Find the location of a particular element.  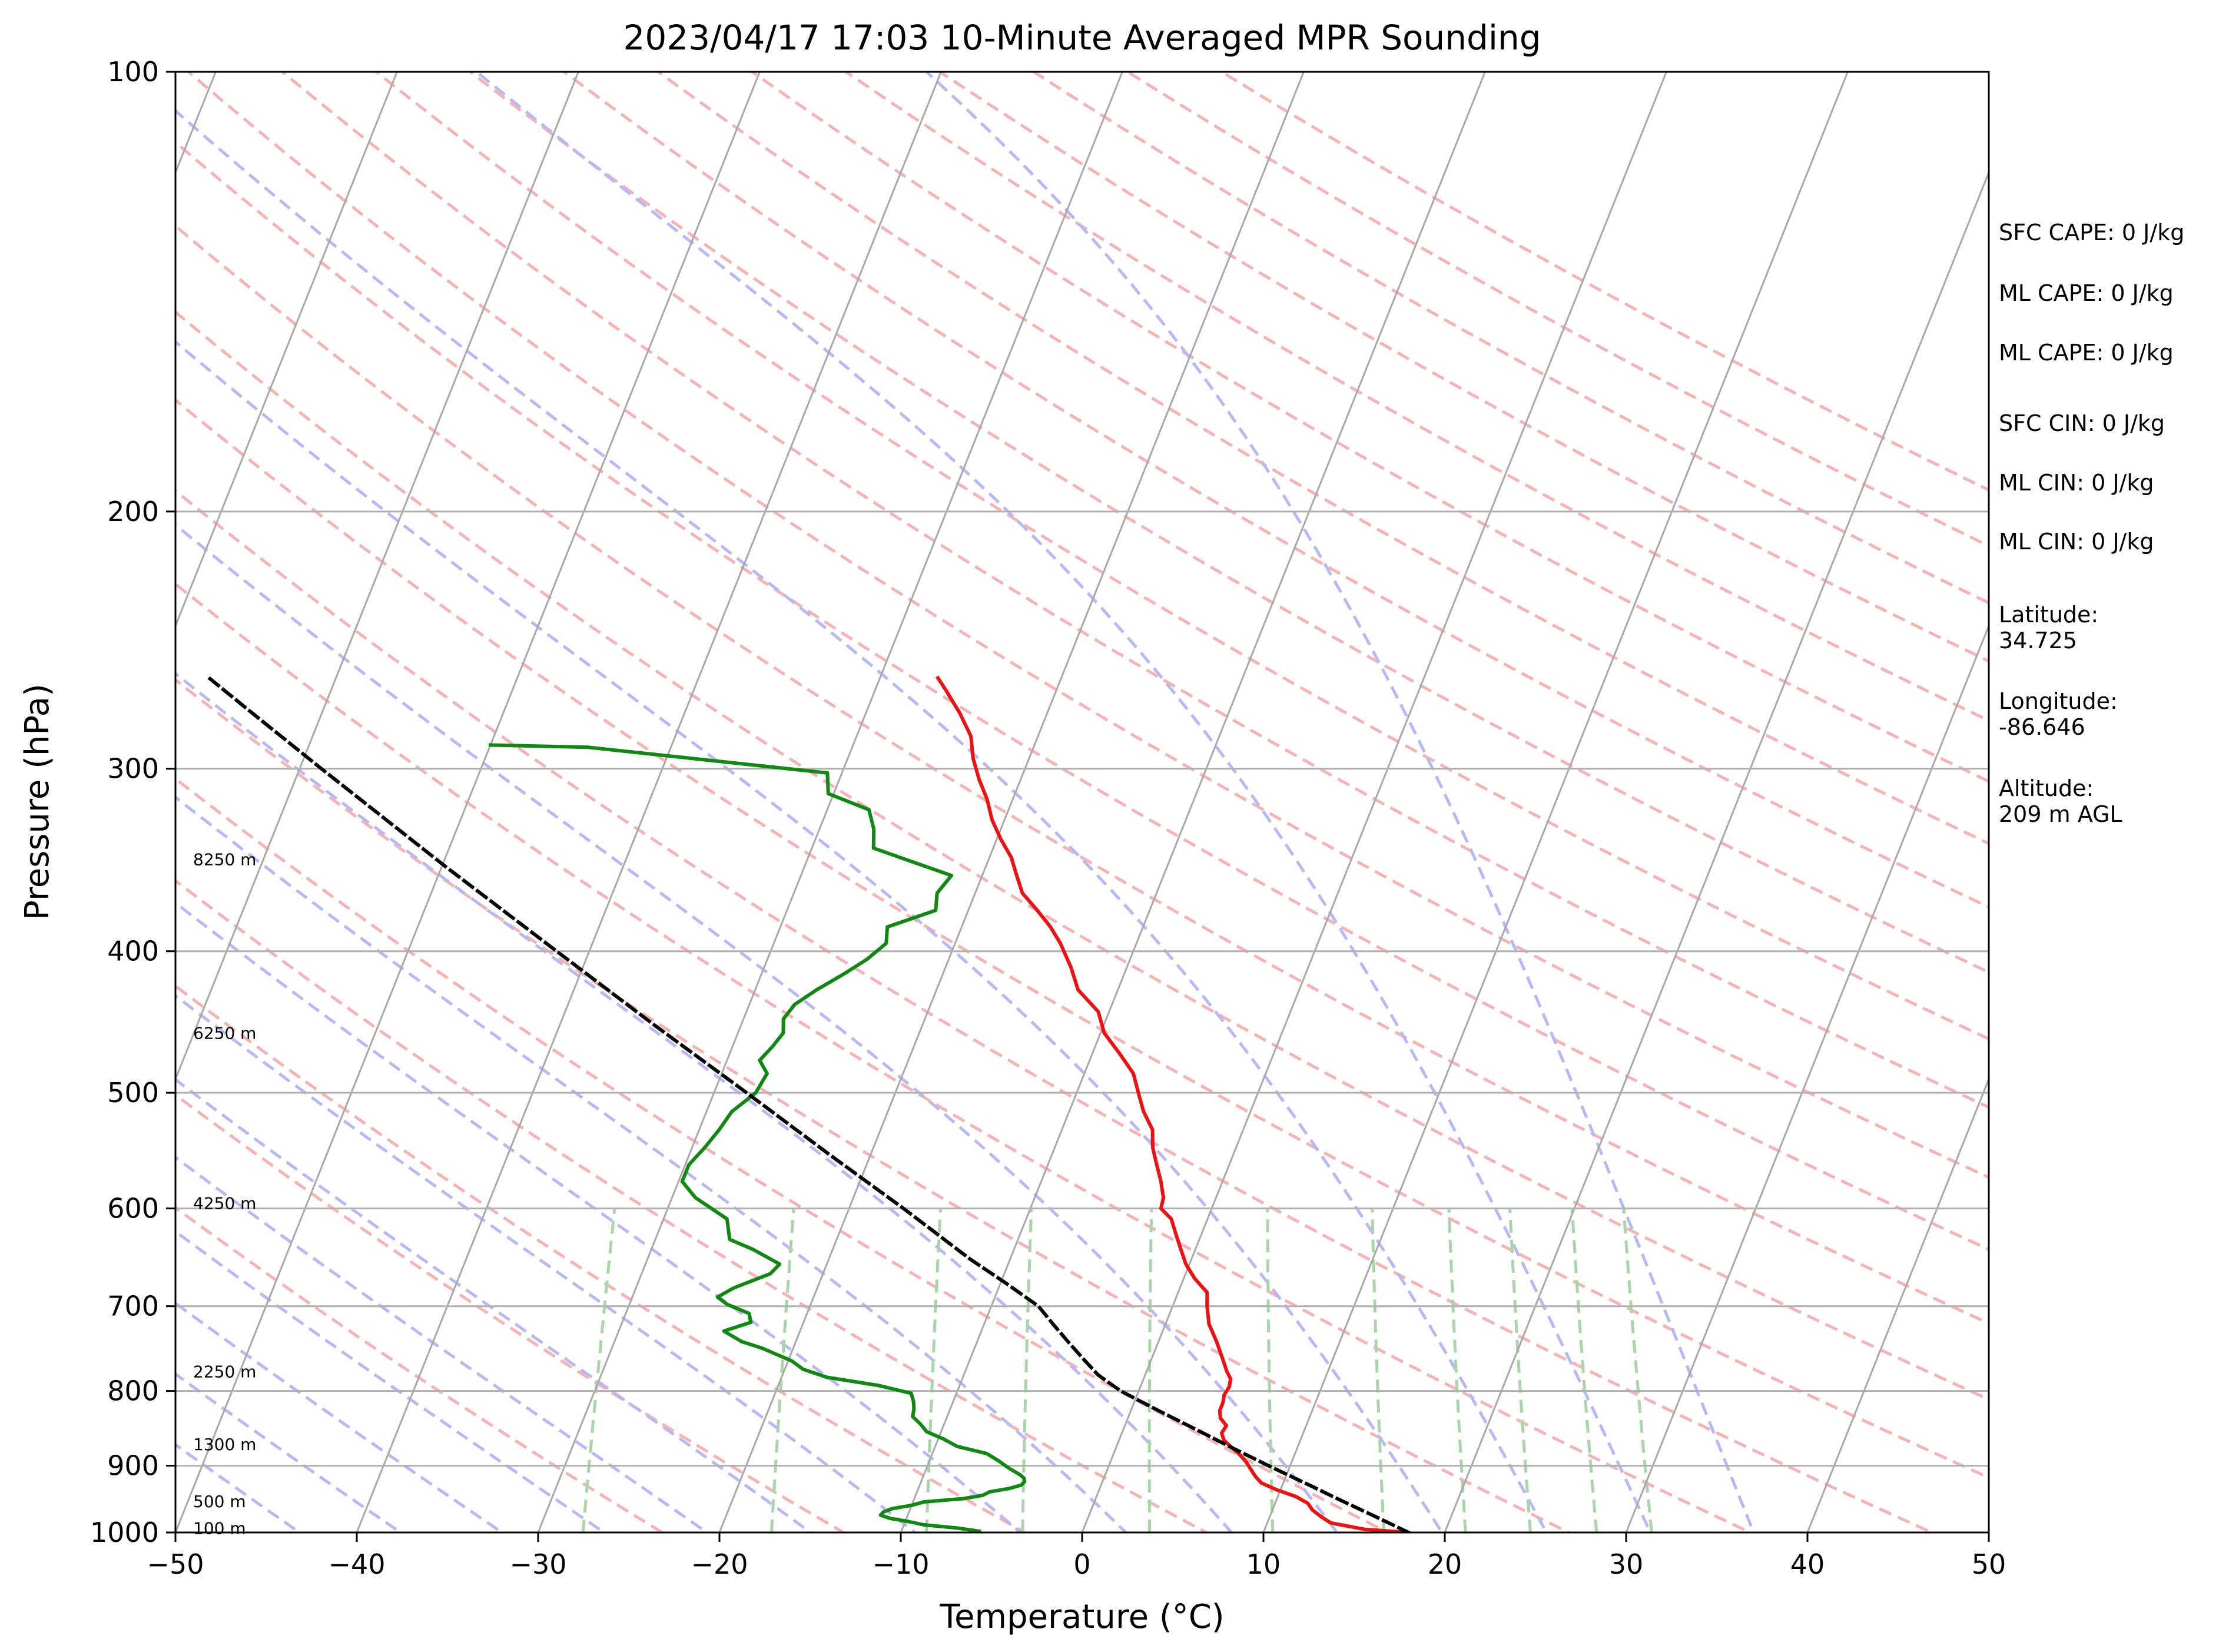

height-label: 2250 m is located at coordinates (224, 1372).